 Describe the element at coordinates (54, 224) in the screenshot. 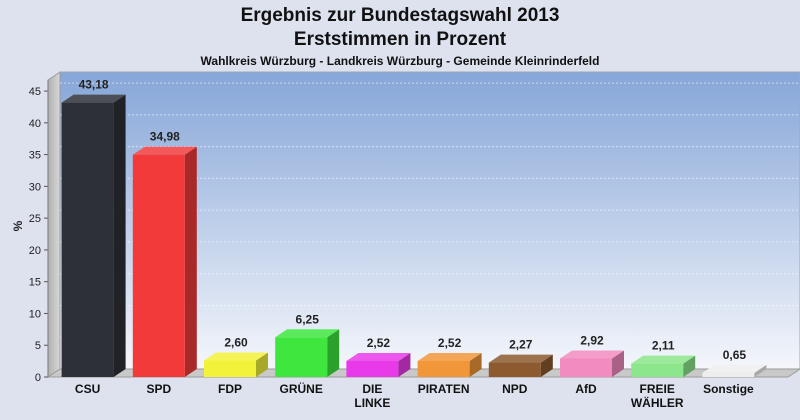

I see `left-wall` at that location.